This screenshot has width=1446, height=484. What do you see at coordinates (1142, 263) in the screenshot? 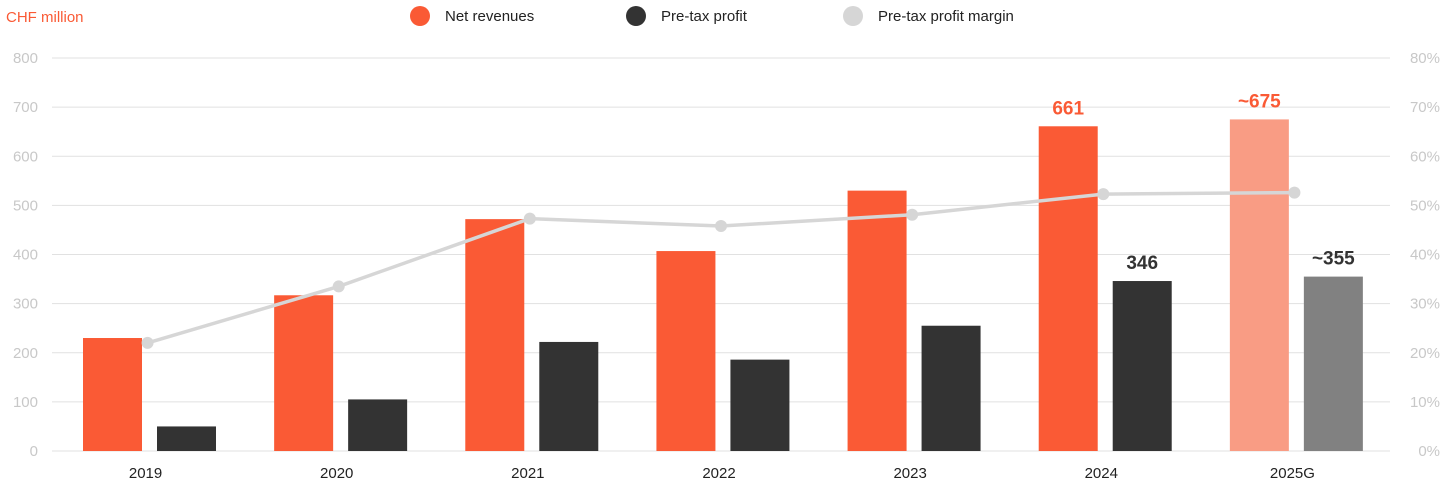
I see `data-label: 346` at bounding box center [1142, 263].